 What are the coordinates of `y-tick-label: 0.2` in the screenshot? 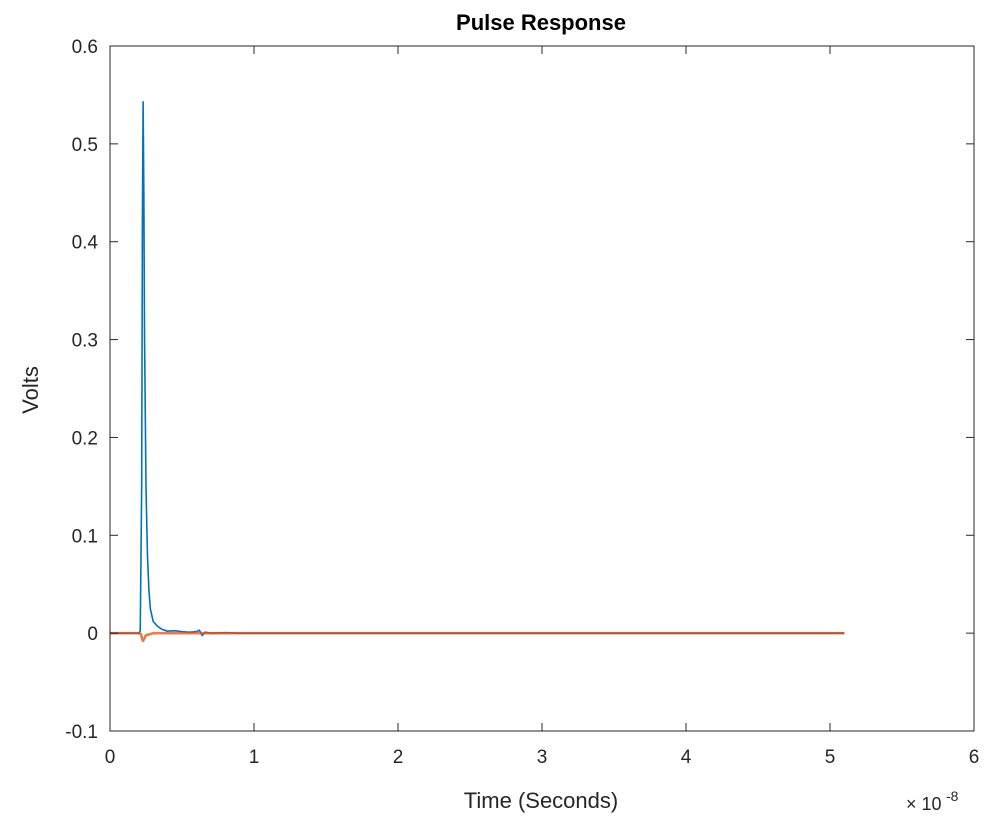 It's located at (85, 438).